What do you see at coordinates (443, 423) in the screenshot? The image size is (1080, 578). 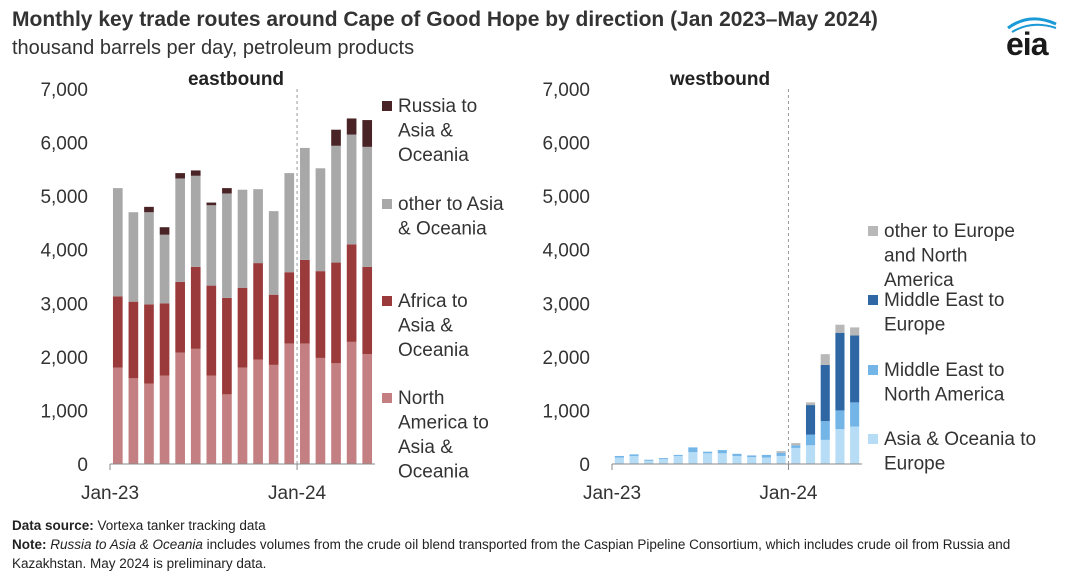 I see `legend-label: America to` at bounding box center [443, 423].